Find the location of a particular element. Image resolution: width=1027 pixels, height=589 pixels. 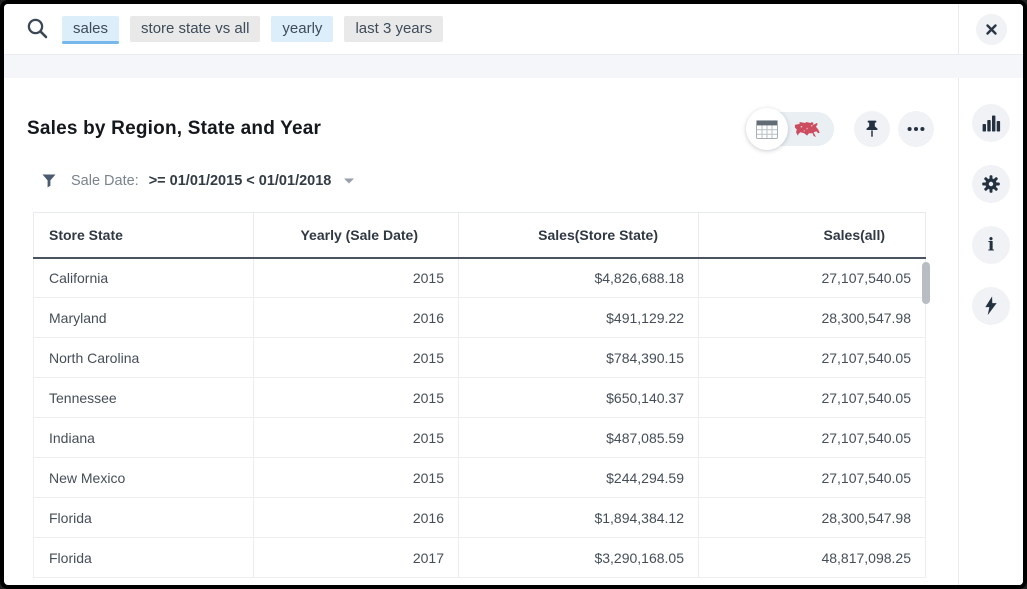

cell-store-state: New Mexico is located at coordinates (143, 477).